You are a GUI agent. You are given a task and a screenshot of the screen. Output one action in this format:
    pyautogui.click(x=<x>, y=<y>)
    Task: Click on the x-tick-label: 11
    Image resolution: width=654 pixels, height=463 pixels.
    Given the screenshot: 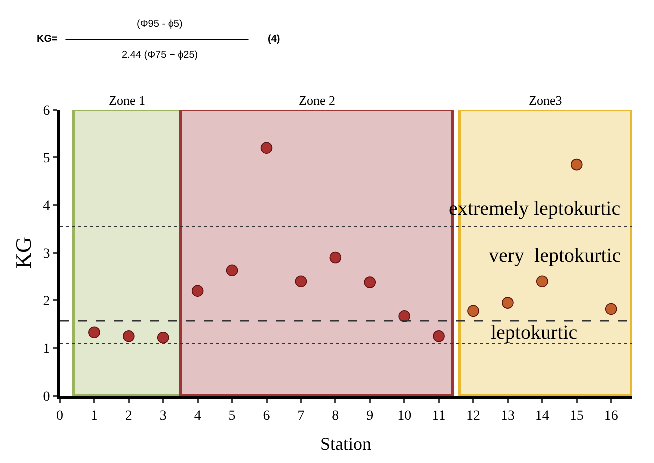 What is the action you would take?
    pyautogui.click(x=439, y=416)
    